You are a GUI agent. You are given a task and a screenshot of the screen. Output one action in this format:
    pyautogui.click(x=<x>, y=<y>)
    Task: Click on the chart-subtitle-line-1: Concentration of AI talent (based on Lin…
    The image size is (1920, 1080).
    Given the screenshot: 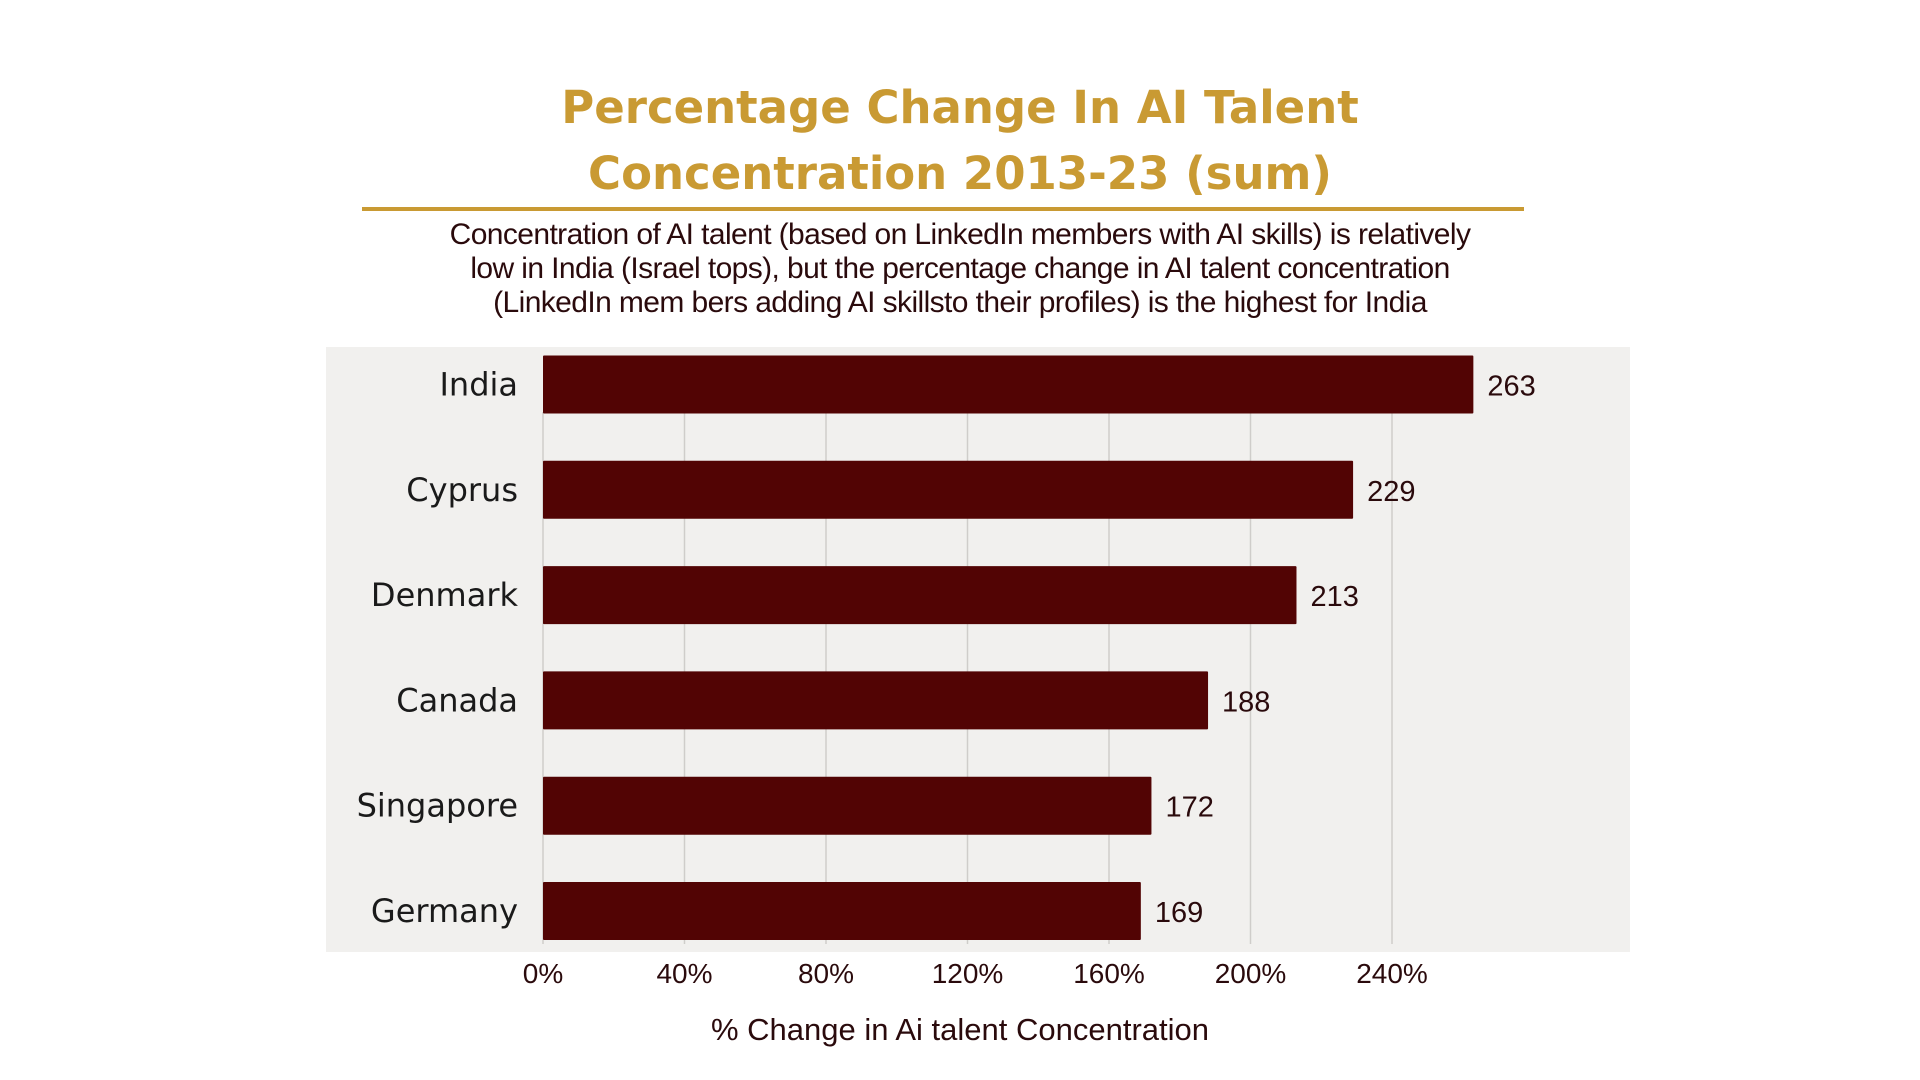 What is the action you would take?
    pyautogui.click(x=960, y=234)
    